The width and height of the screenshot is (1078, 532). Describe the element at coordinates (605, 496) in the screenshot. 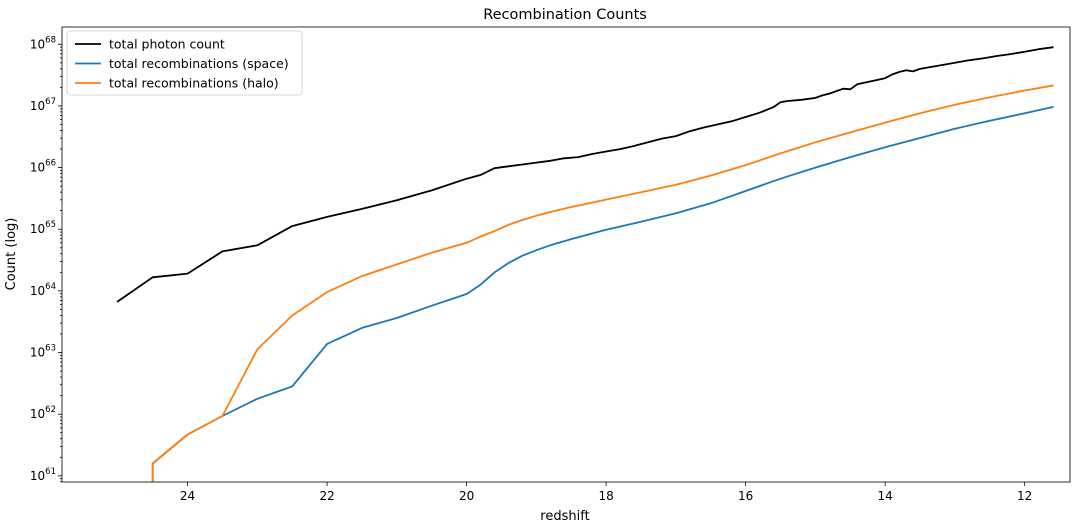

I see `x-tick-label: 18` at that location.